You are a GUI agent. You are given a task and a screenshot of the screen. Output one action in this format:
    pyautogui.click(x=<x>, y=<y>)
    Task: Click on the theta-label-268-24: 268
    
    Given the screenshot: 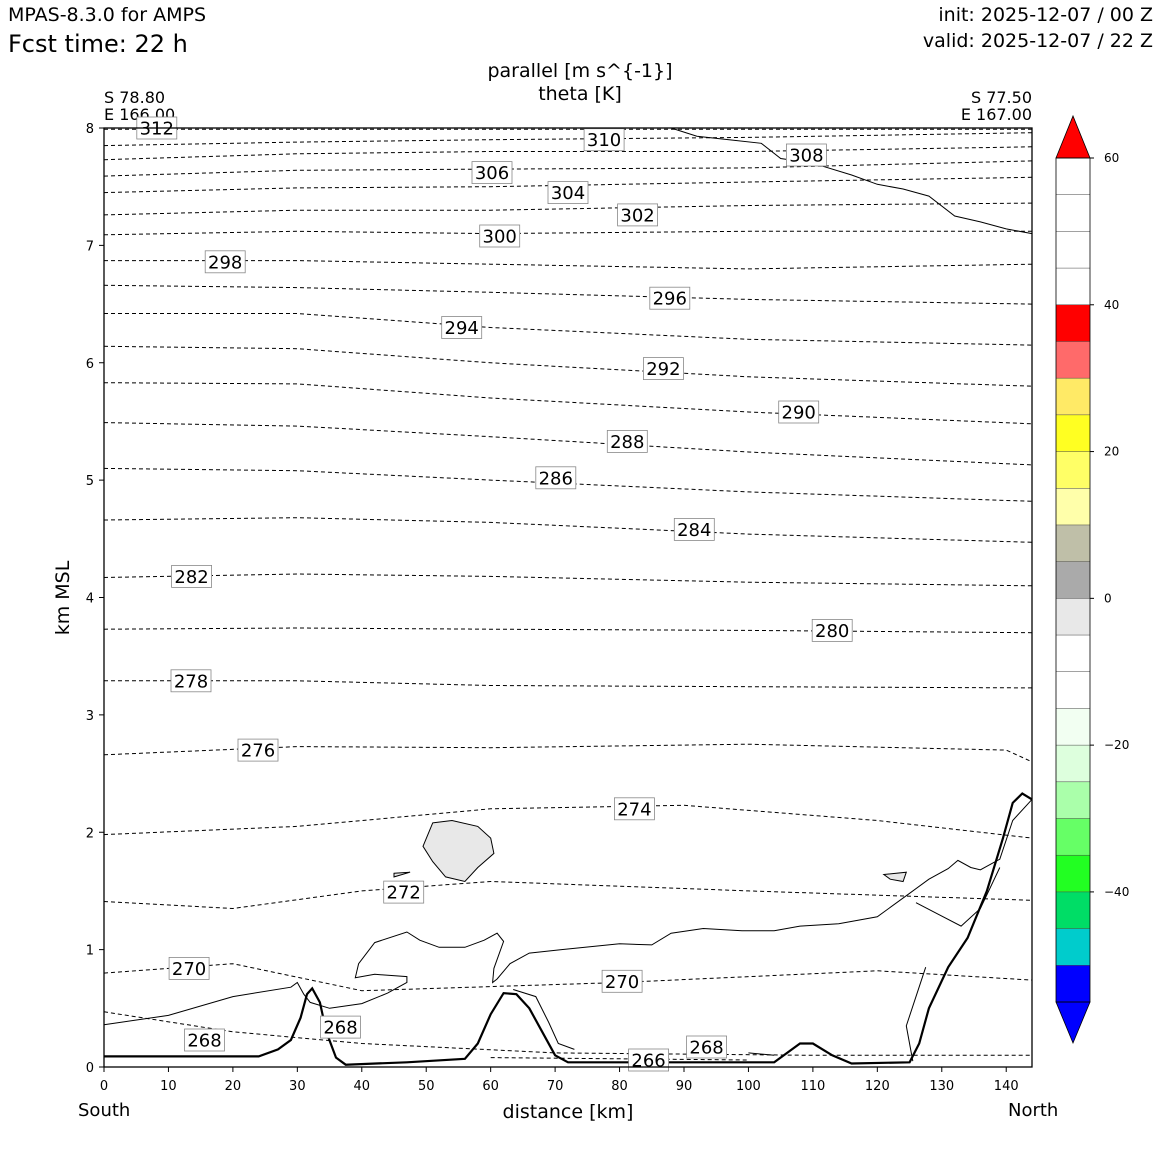 What is the action you would take?
    pyautogui.click(x=340, y=1027)
    